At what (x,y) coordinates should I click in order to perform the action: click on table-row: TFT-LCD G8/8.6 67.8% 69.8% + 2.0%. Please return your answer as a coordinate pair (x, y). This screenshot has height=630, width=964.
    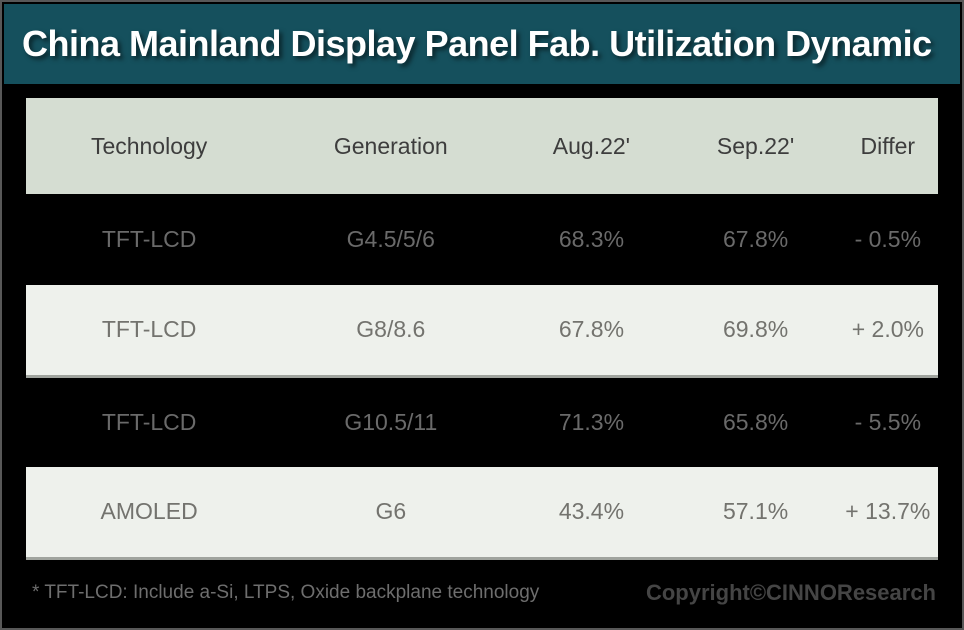
    Looking at the image, I should click on (482, 330).